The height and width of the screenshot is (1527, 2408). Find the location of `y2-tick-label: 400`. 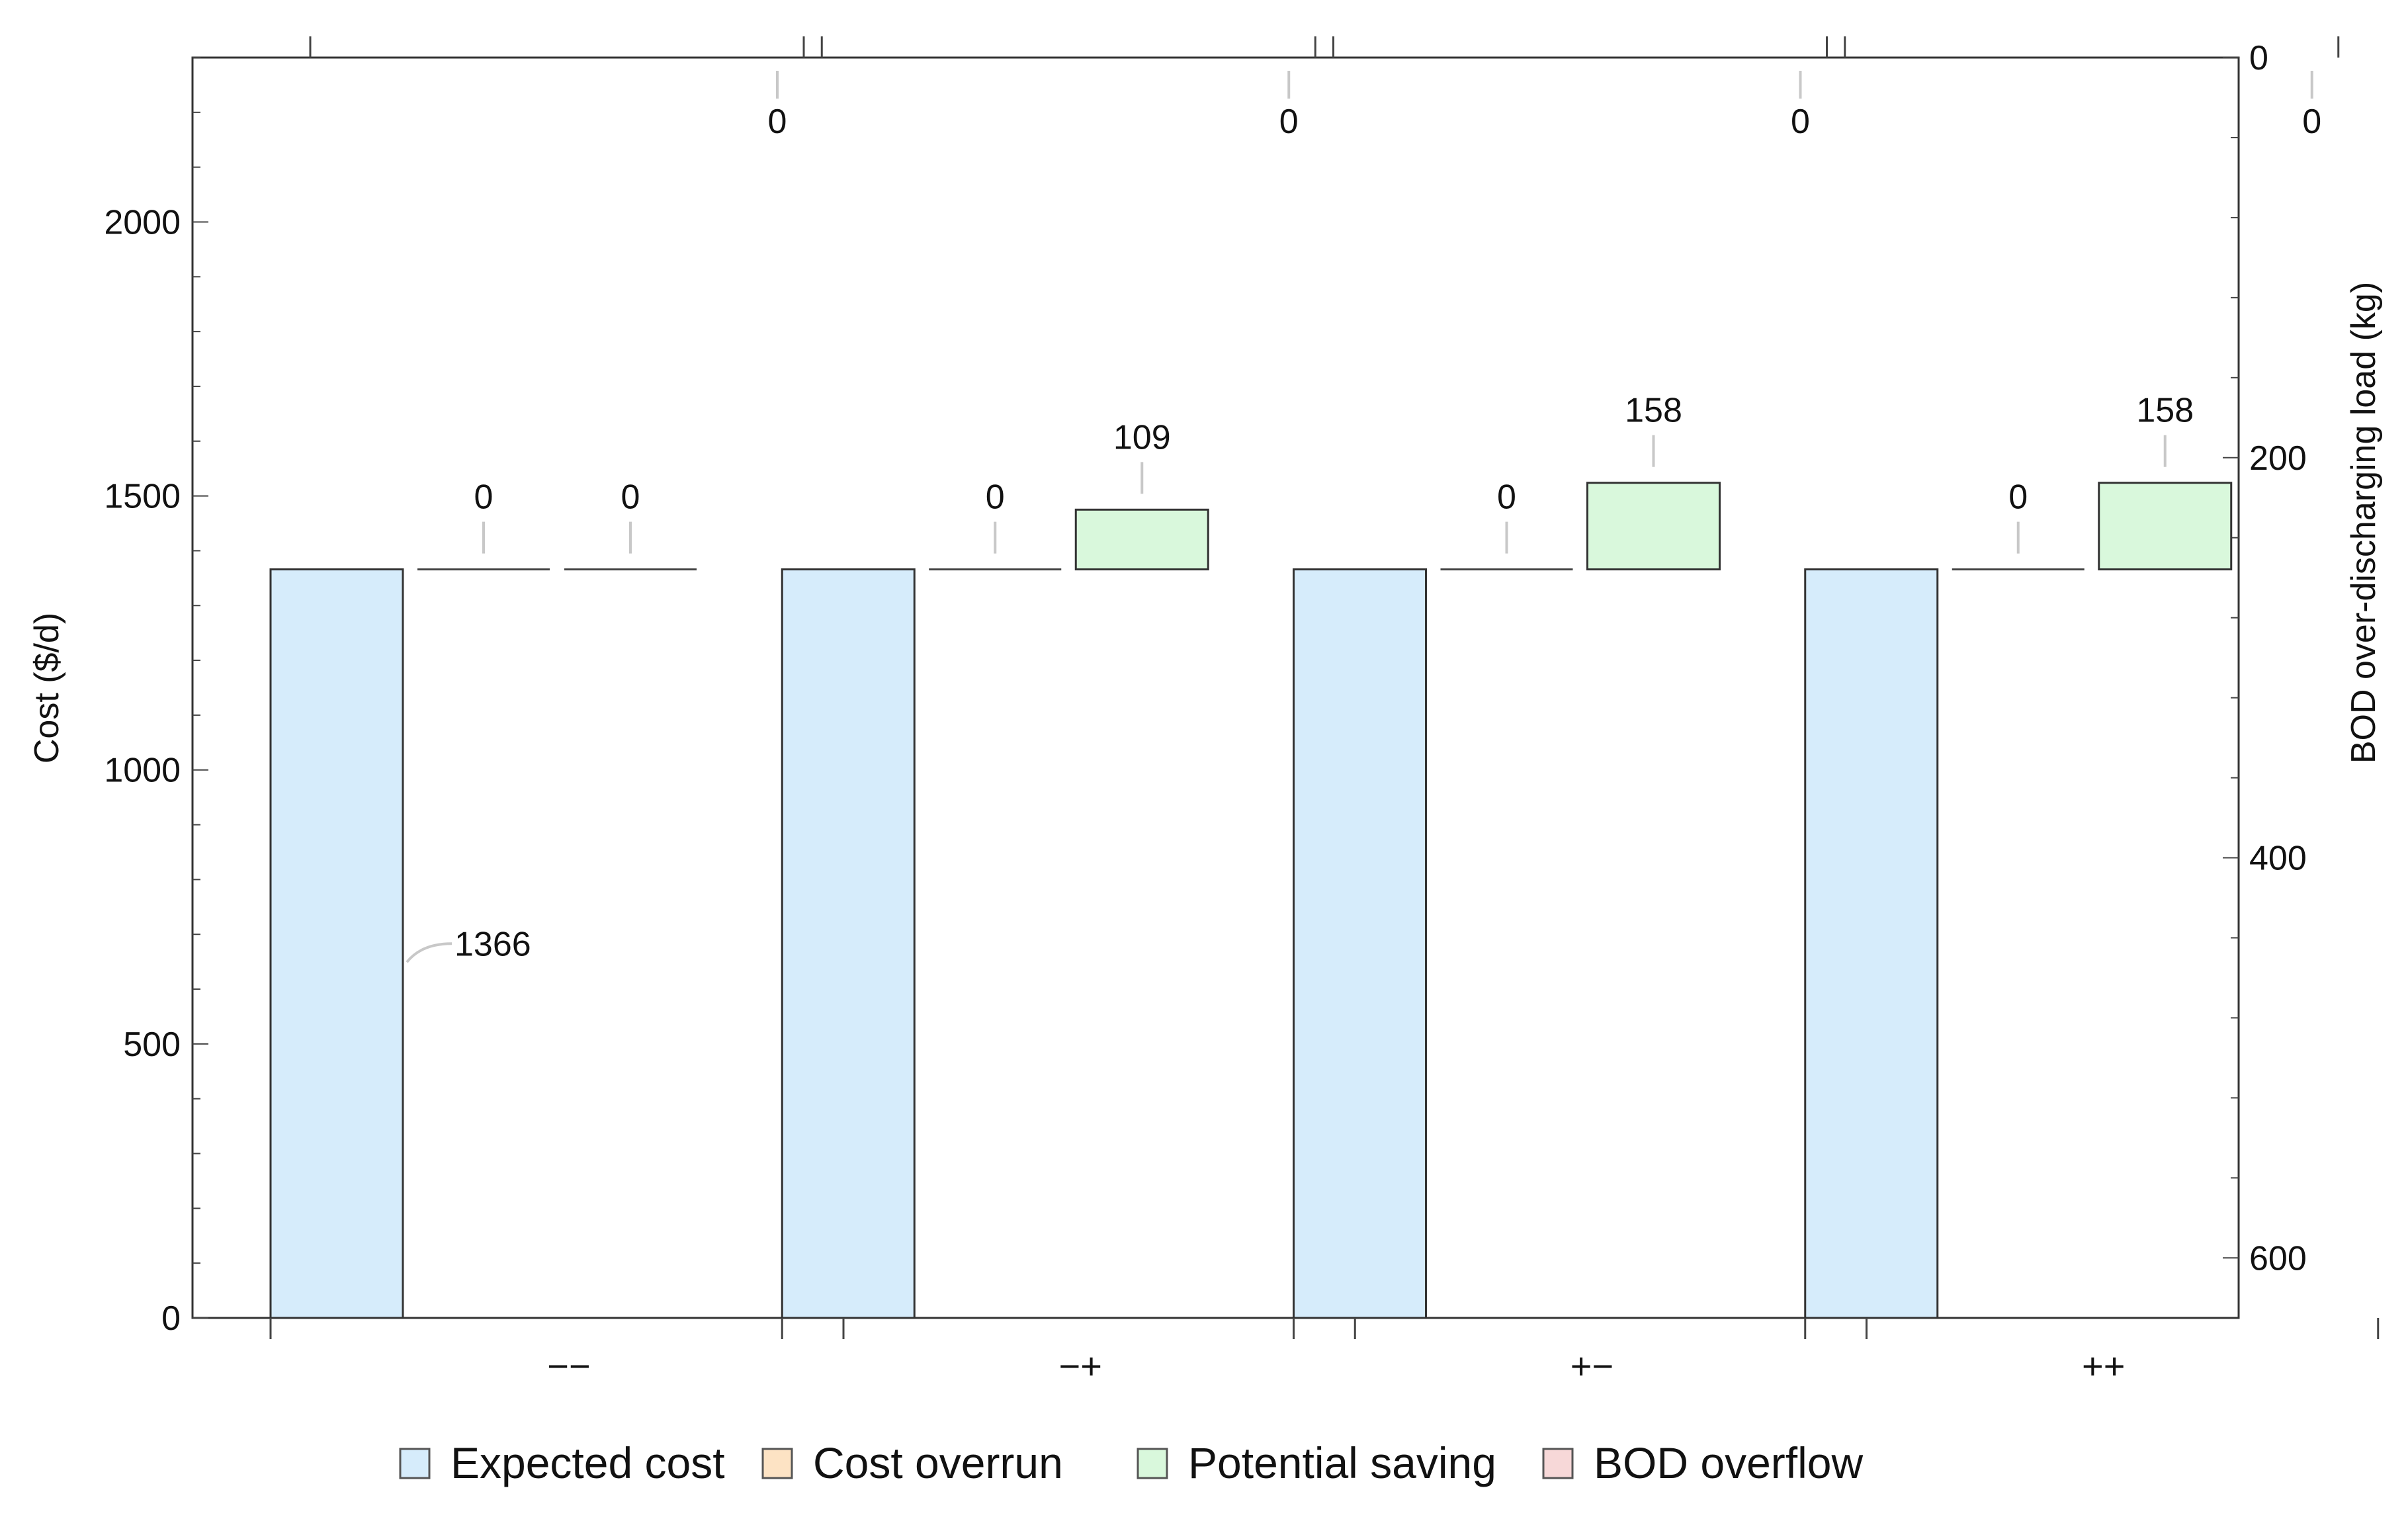

y2-tick-label: 400 is located at coordinates (2278, 859).